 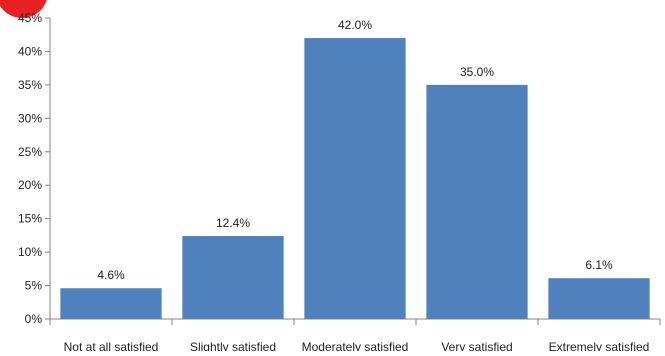 I want to click on data-label: 4.6%, so click(x=111, y=275).